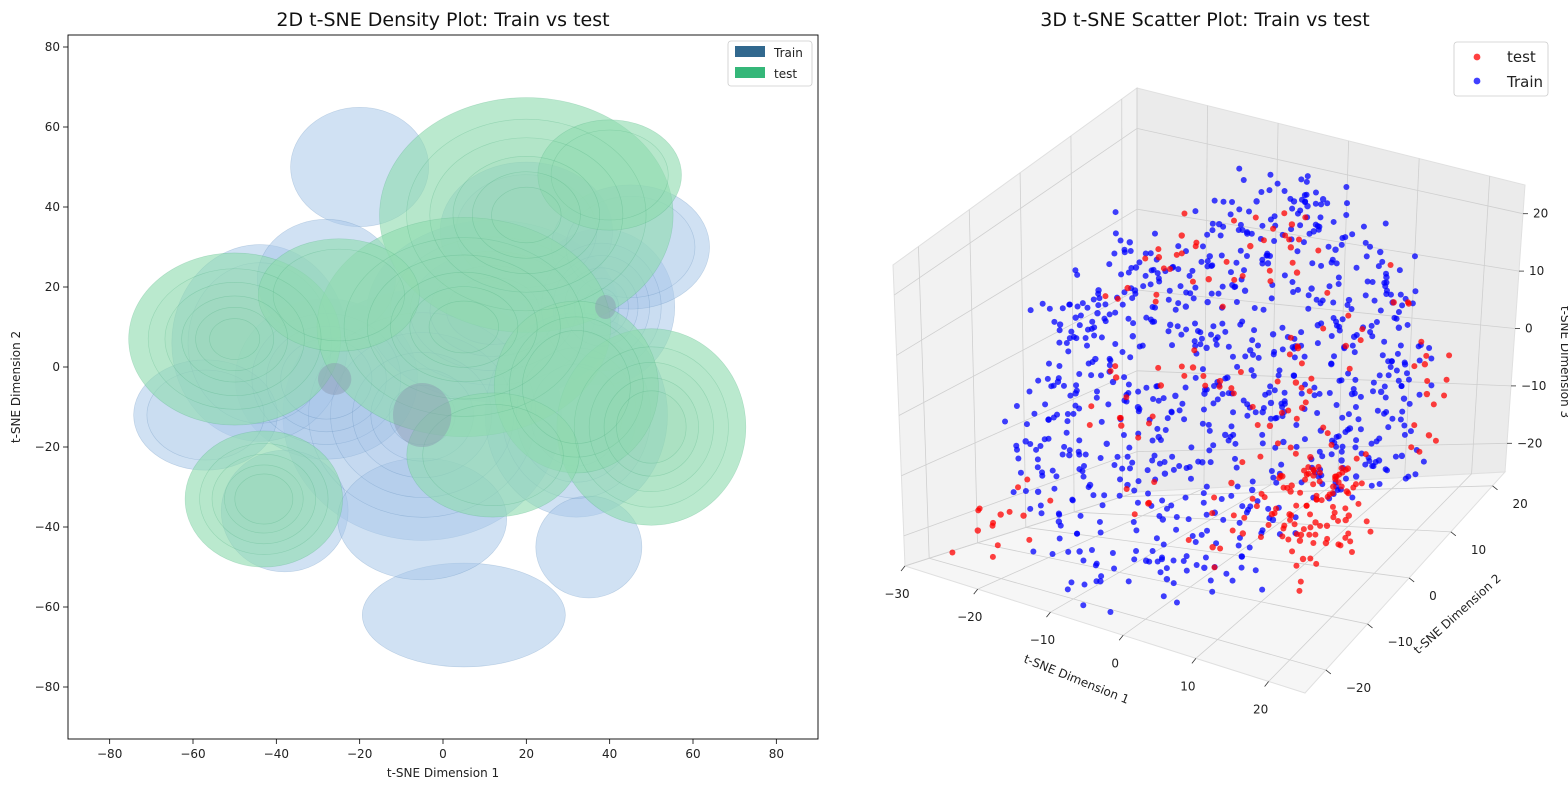  What do you see at coordinates (750, 72) in the screenshot?
I see `legend-swatch-test` at bounding box center [750, 72].